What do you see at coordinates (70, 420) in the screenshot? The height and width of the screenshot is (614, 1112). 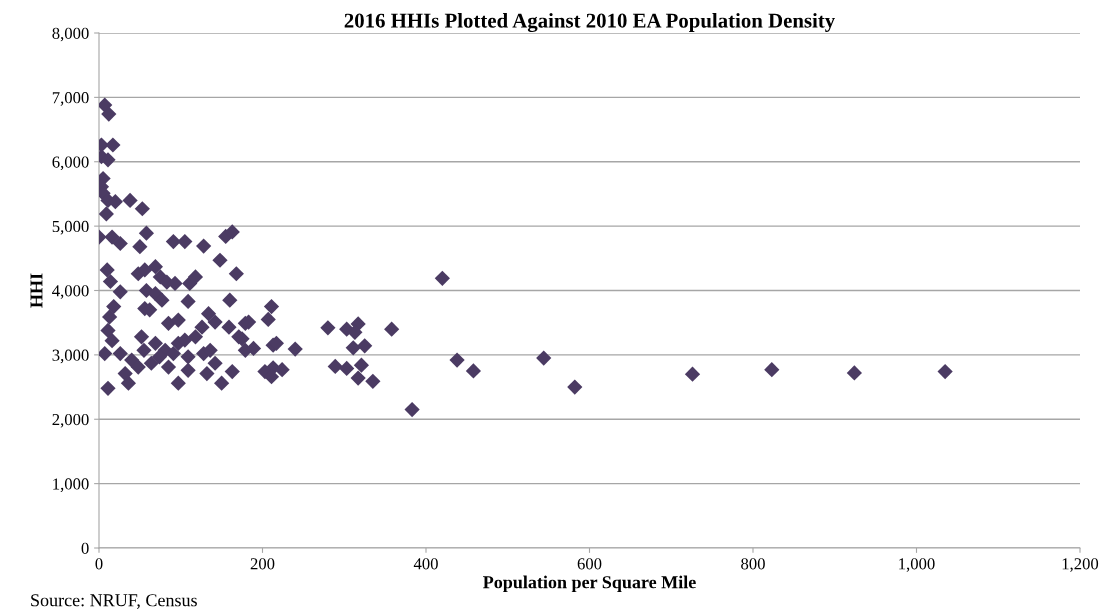 I see `y-tick-label: 2,000` at bounding box center [70, 420].